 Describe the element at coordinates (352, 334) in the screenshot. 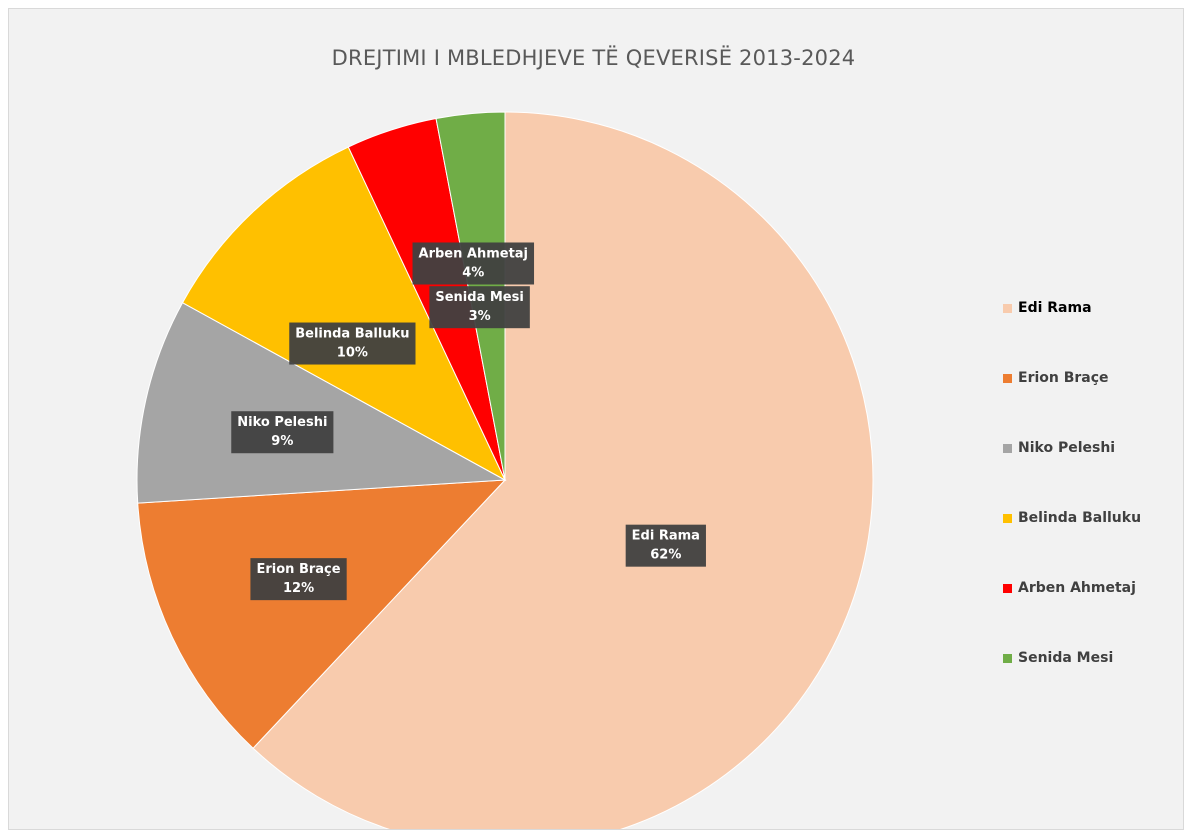

I see `data-label-name: Belinda Balluku` at that location.